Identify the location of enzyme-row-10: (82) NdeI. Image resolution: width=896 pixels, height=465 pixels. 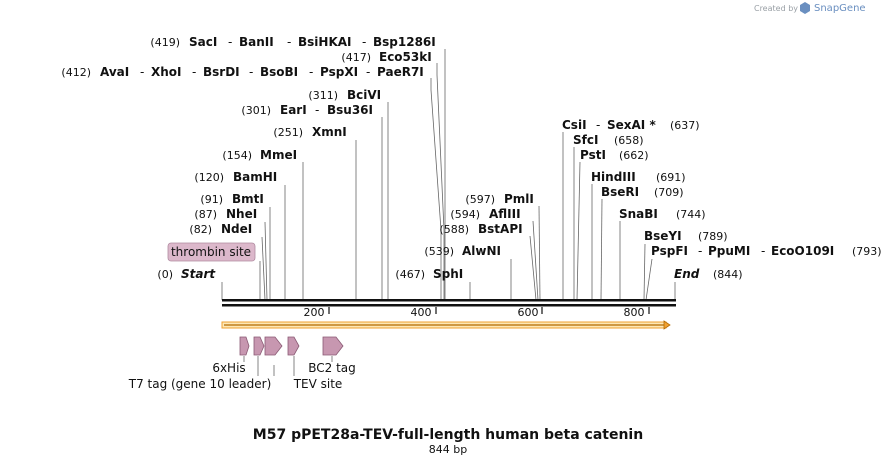
(220, 229).